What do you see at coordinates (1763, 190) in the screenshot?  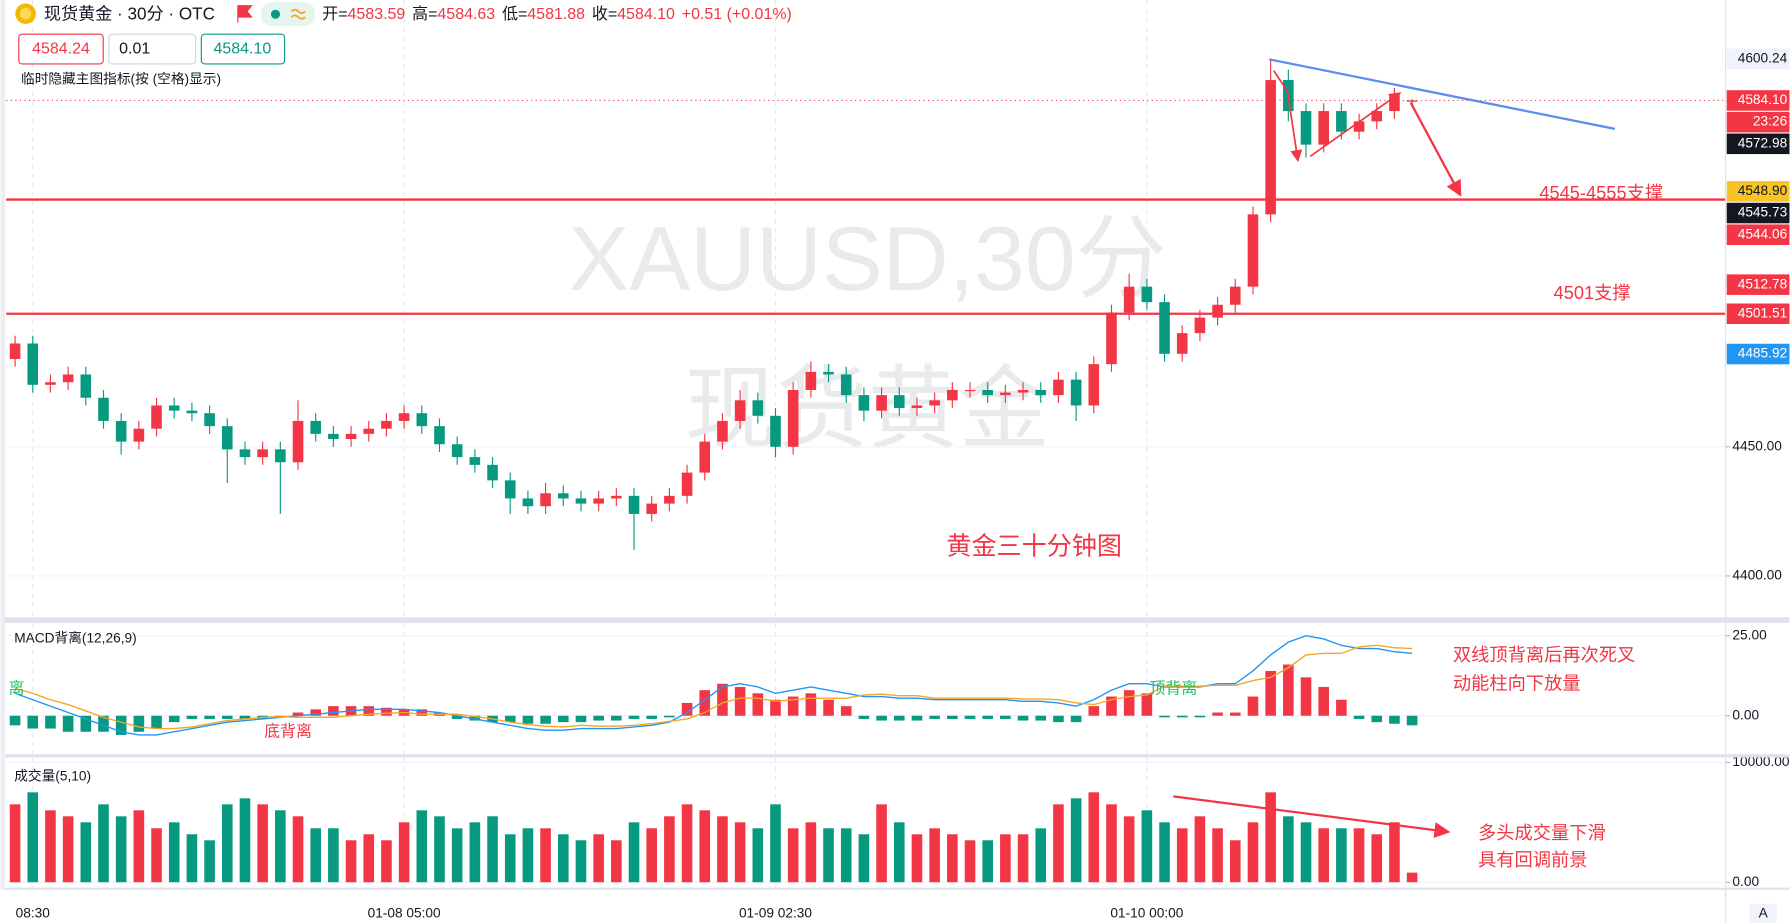 I see `price-tag-label: 4548.90` at bounding box center [1763, 190].